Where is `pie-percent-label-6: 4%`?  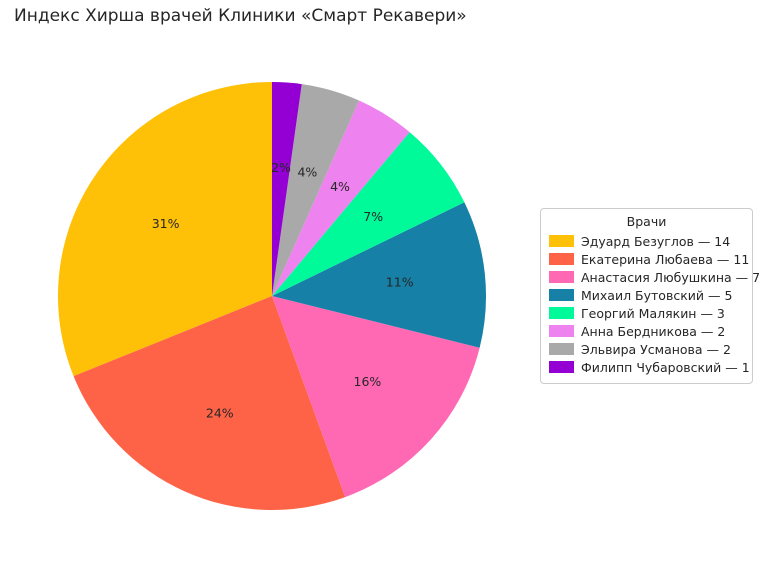 pie-percent-label-6: 4% is located at coordinates (307, 172).